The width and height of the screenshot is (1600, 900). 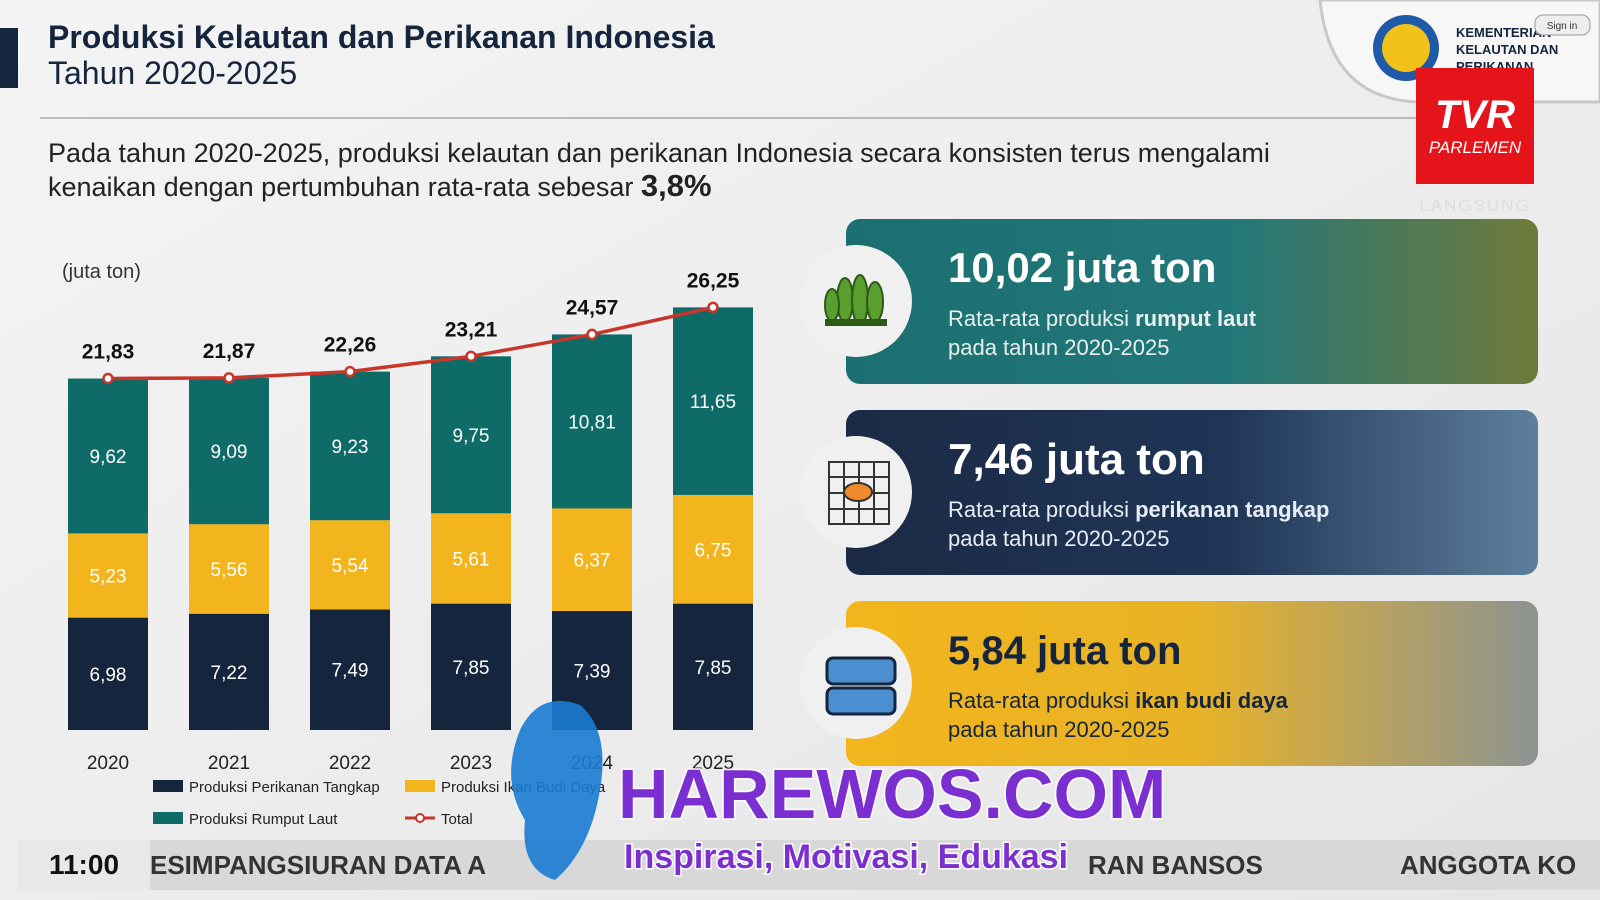 What do you see at coordinates (1064, 651) in the screenshot?
I see `card-headline: 5,84 juta ton` at bounding box center [1064, 651].